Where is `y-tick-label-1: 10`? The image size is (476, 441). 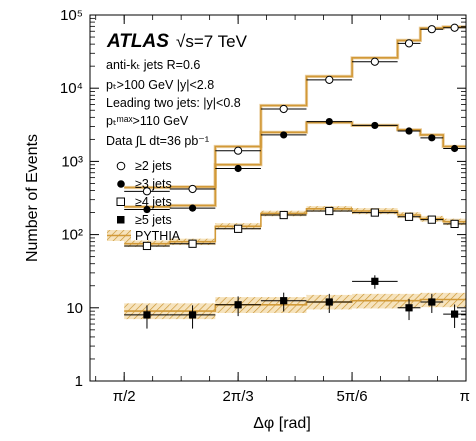
y-tick-label-1: 10 is located at coordinates (74, 308).